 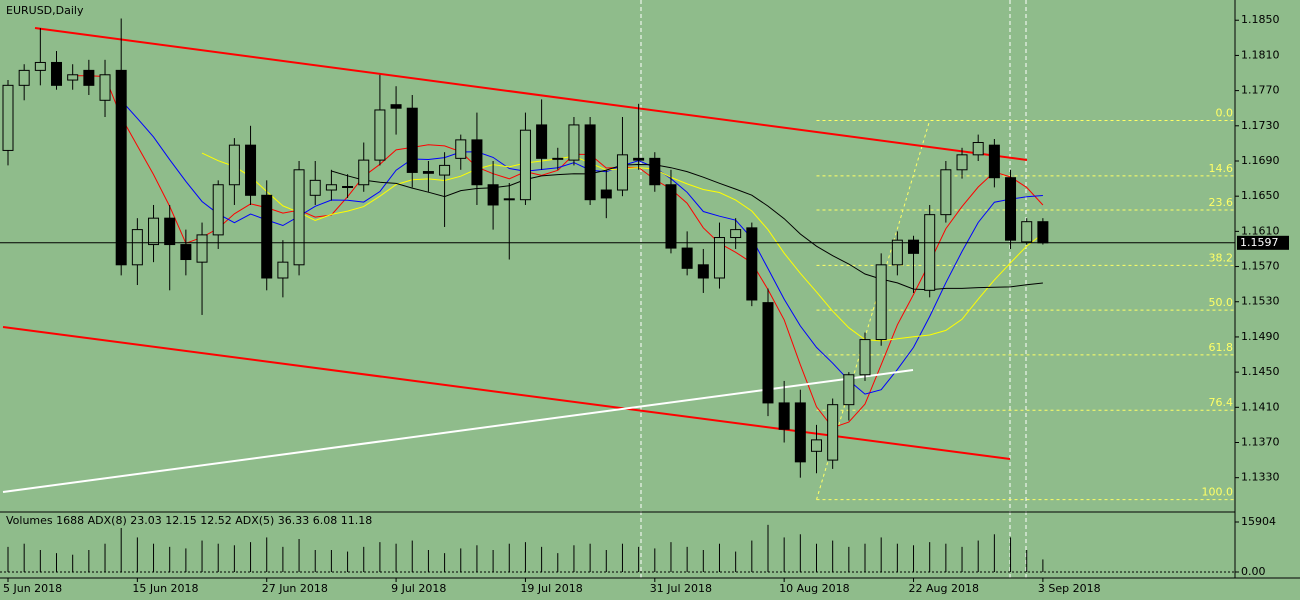 I want to click on y-tick-label: 1.1530, so click(x=1260, y=301).